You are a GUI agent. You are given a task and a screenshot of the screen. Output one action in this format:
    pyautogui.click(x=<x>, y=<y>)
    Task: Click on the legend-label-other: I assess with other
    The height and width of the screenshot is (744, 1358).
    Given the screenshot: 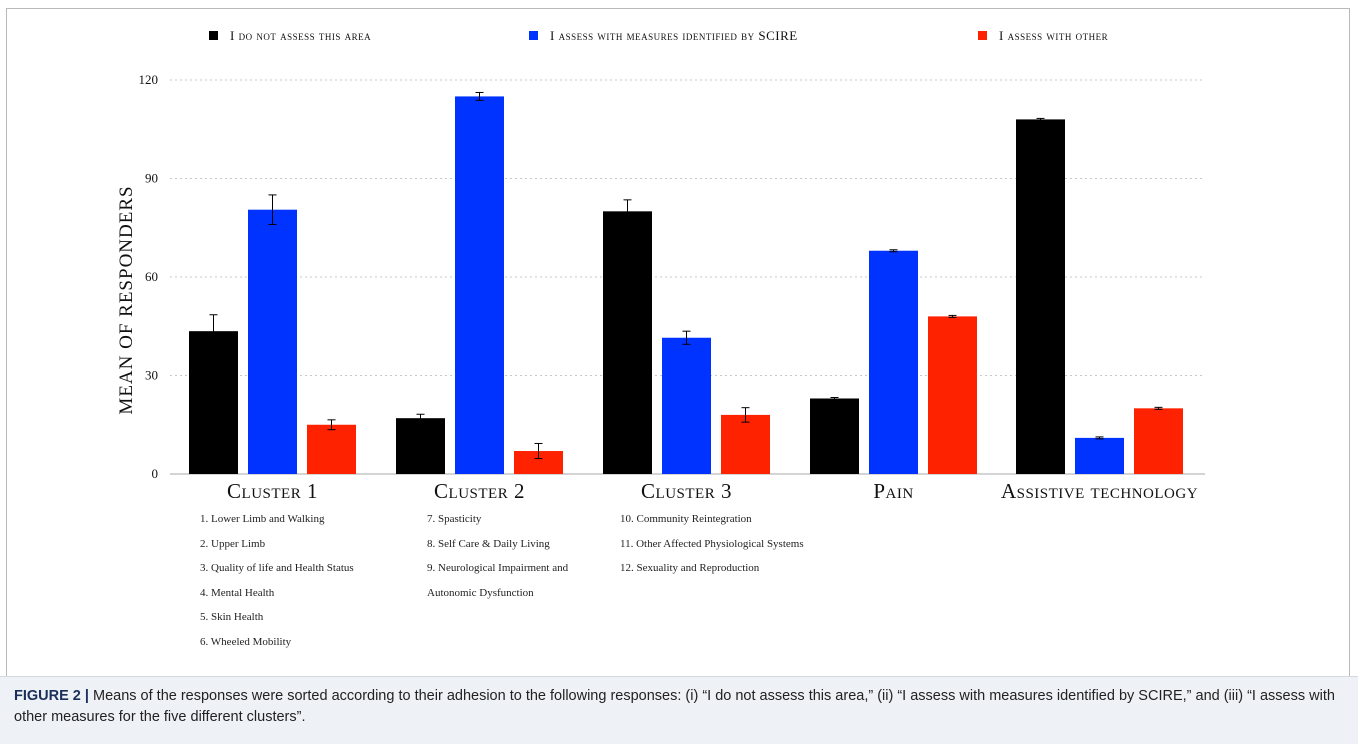 What is the action you would take?
    pyautogui.click(x=1053, y=35)
    